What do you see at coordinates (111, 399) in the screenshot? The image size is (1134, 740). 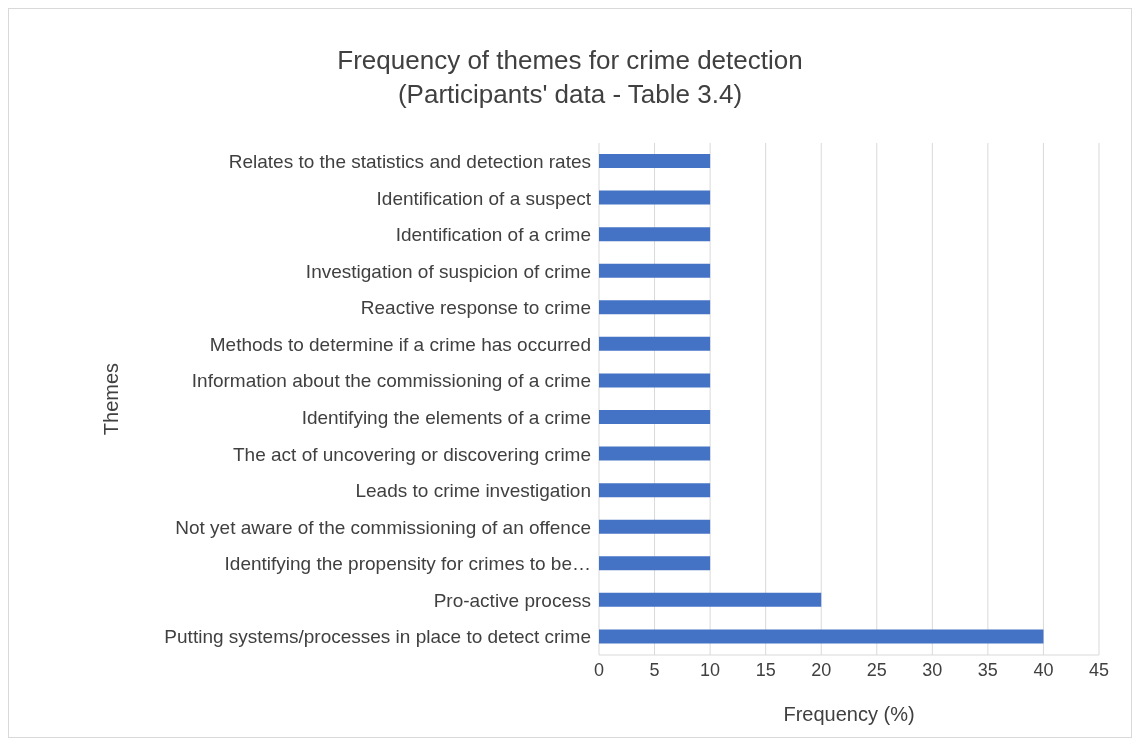 I see `y-axis-title: Themes` at bounding box center [111, 399].